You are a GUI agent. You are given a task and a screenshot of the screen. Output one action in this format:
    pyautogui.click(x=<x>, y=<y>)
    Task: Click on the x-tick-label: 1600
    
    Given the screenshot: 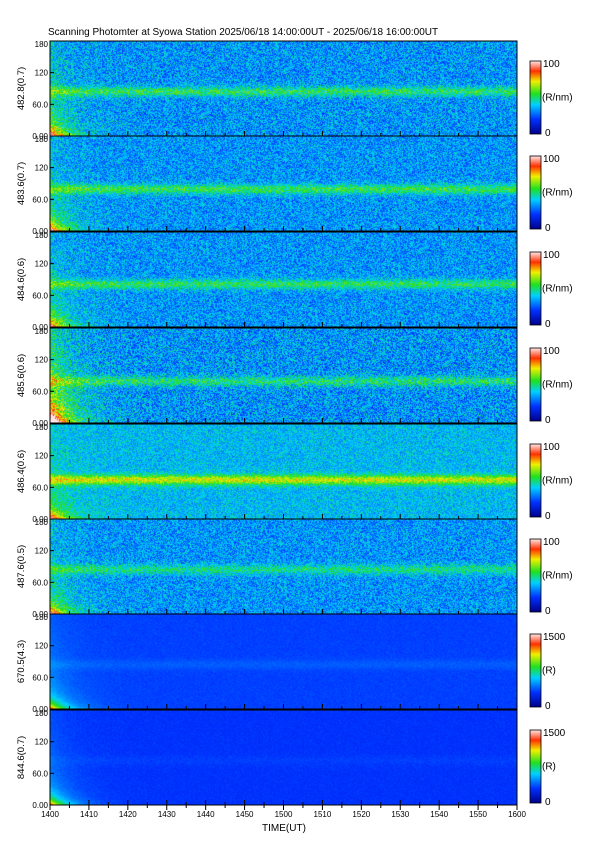 What is the action you would take?
    pyautogui.click(x=517, y=814)
    